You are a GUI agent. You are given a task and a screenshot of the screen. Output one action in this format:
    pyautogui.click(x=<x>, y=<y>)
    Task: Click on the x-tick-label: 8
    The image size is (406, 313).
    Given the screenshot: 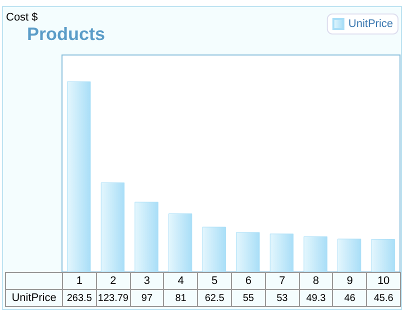 What is the action you would take?
    pyautogui.click(x=316, y=281)
    